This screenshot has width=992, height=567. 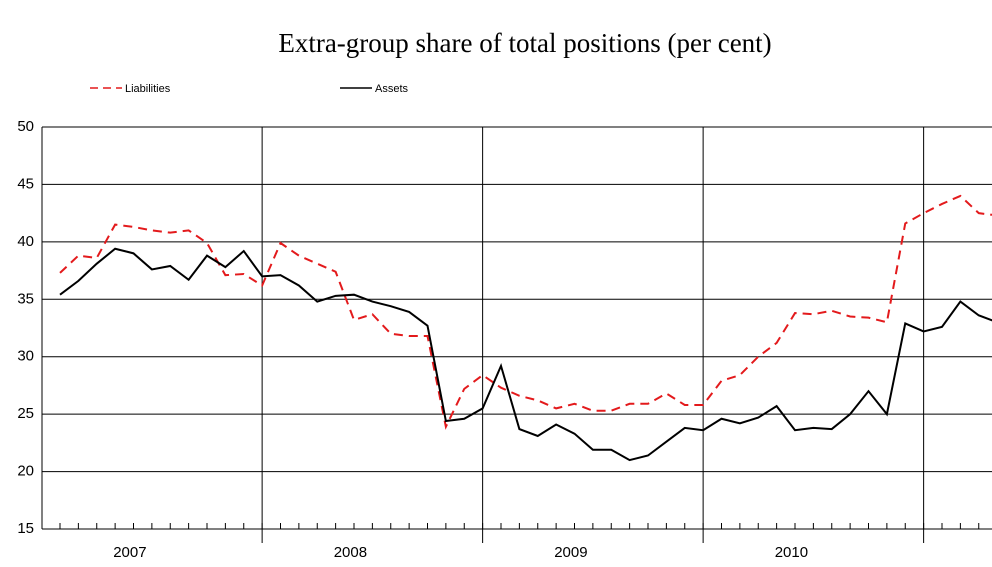 I want to click on y-tick-label: 40, so click(x=25, y=241).